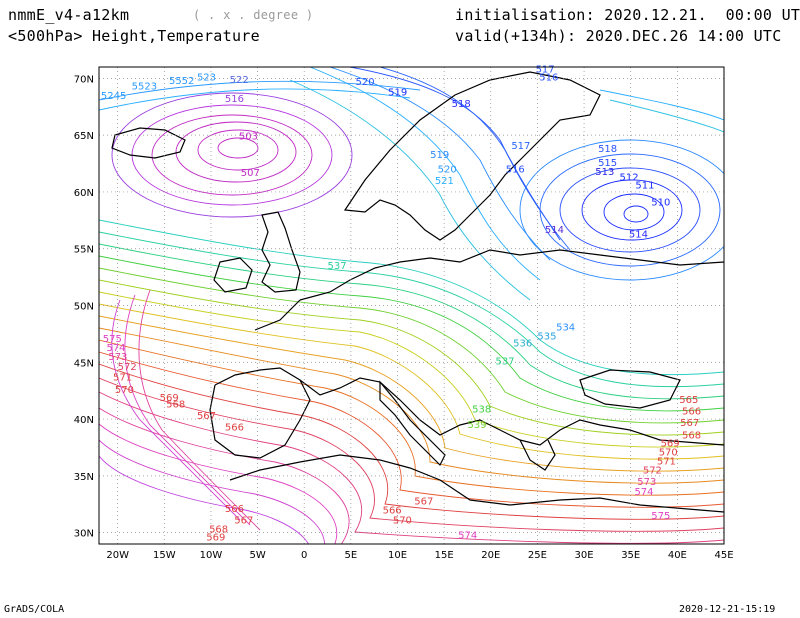 Image resolution: width=800 pixels, height=618 pixels. I want to click on longitude-tick-label: 30E, so click(584, 555).